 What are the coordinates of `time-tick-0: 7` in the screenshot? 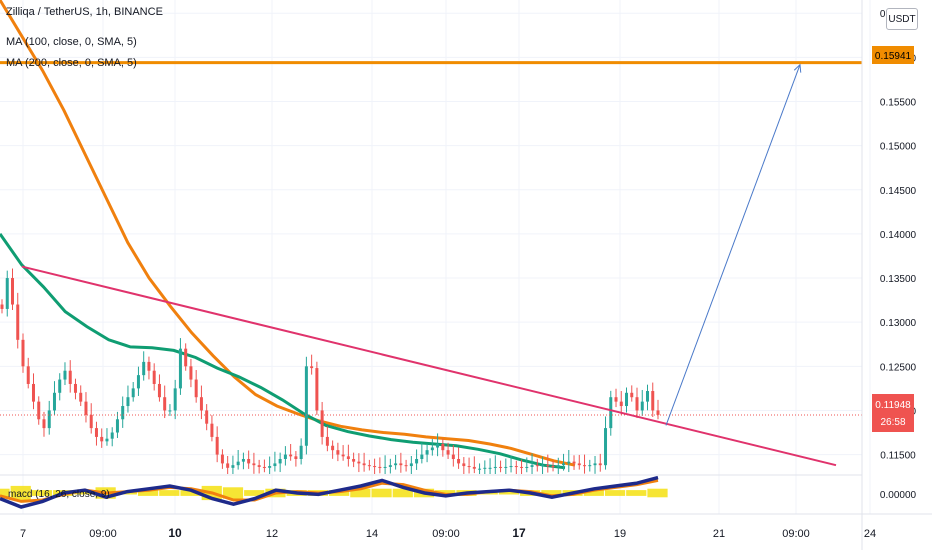 It's located at (23, 534).